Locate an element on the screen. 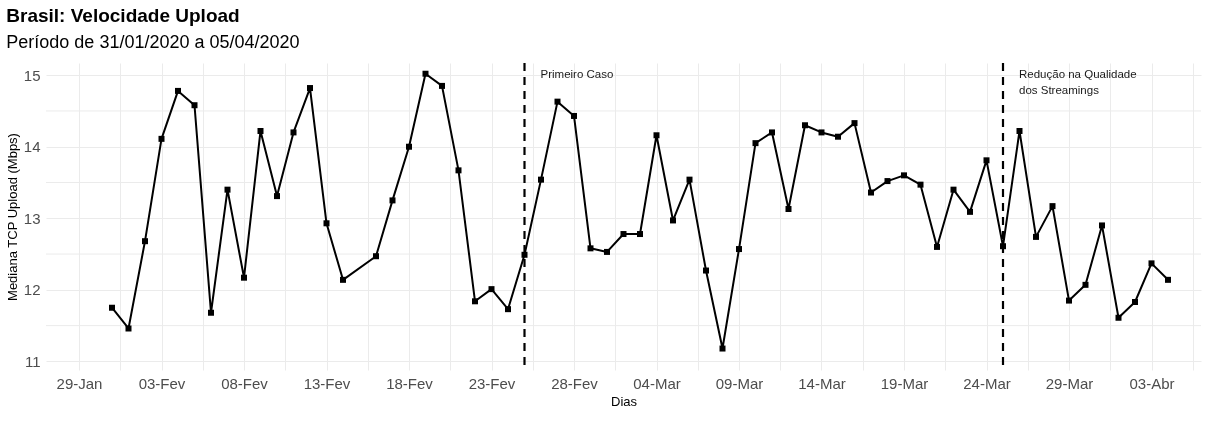 The image size is (1224, 422). ref-line-label: Primeiro Caso is located at coordinates (577, 74).